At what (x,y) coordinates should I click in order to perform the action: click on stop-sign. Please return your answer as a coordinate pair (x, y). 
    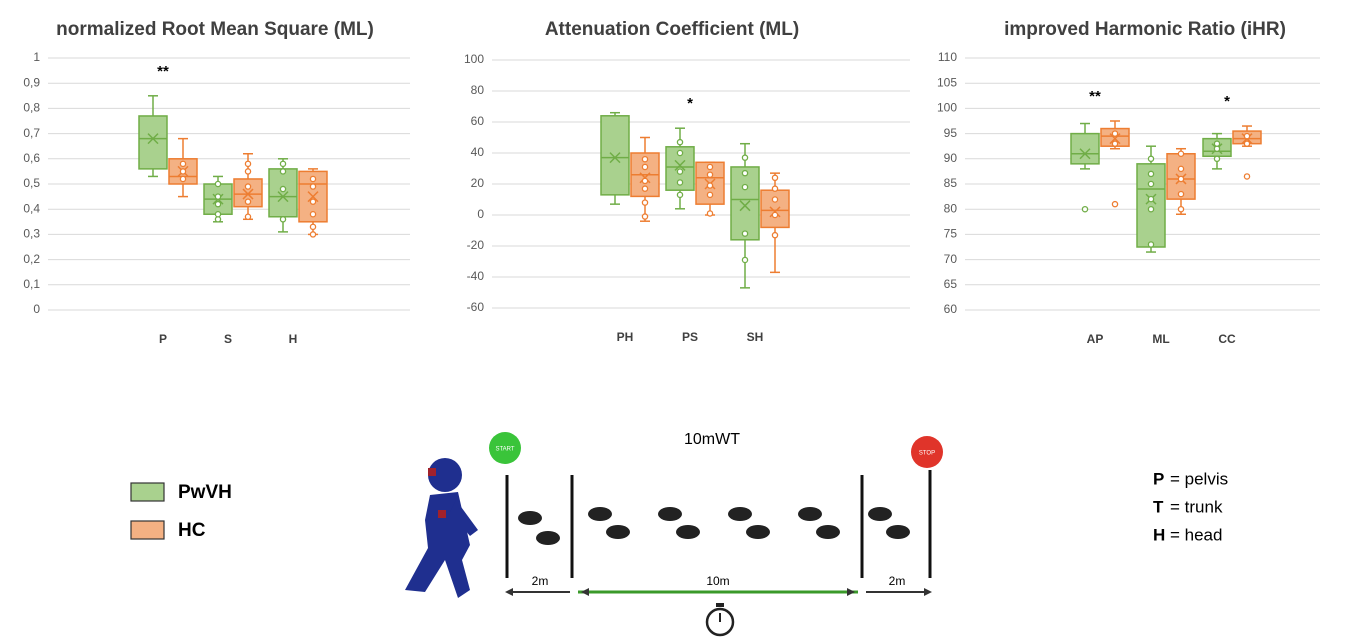
    Looking at the image, I should click on (927, 452).